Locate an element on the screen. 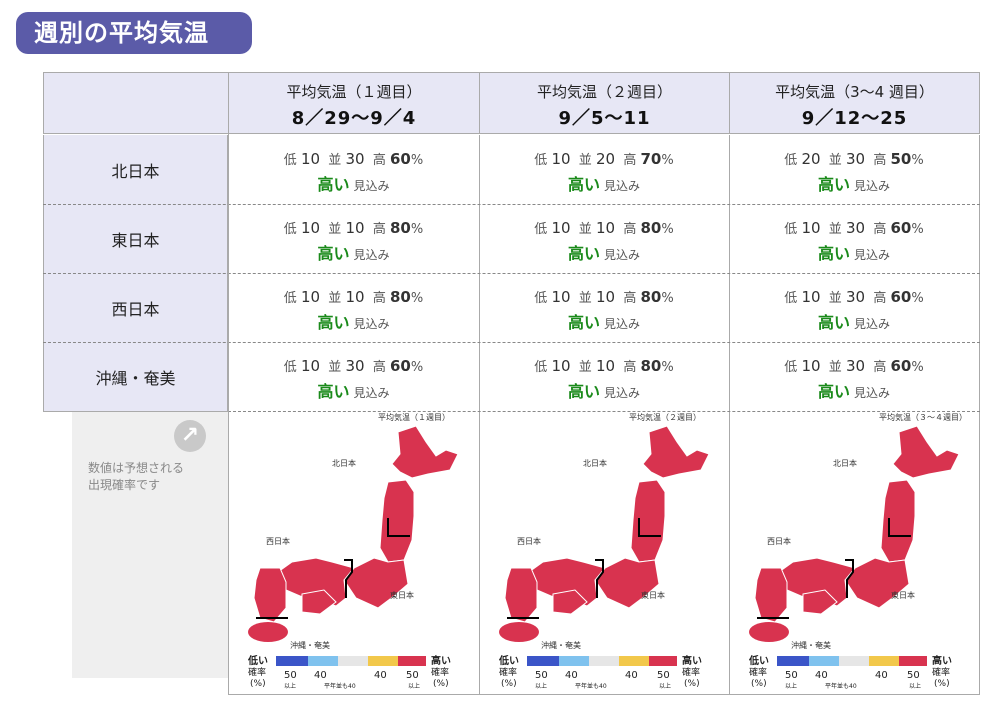 This screenshot has height=705, width=988. probability-line: 低 20 並 30 高 50% is located at coordinates (854, 158).